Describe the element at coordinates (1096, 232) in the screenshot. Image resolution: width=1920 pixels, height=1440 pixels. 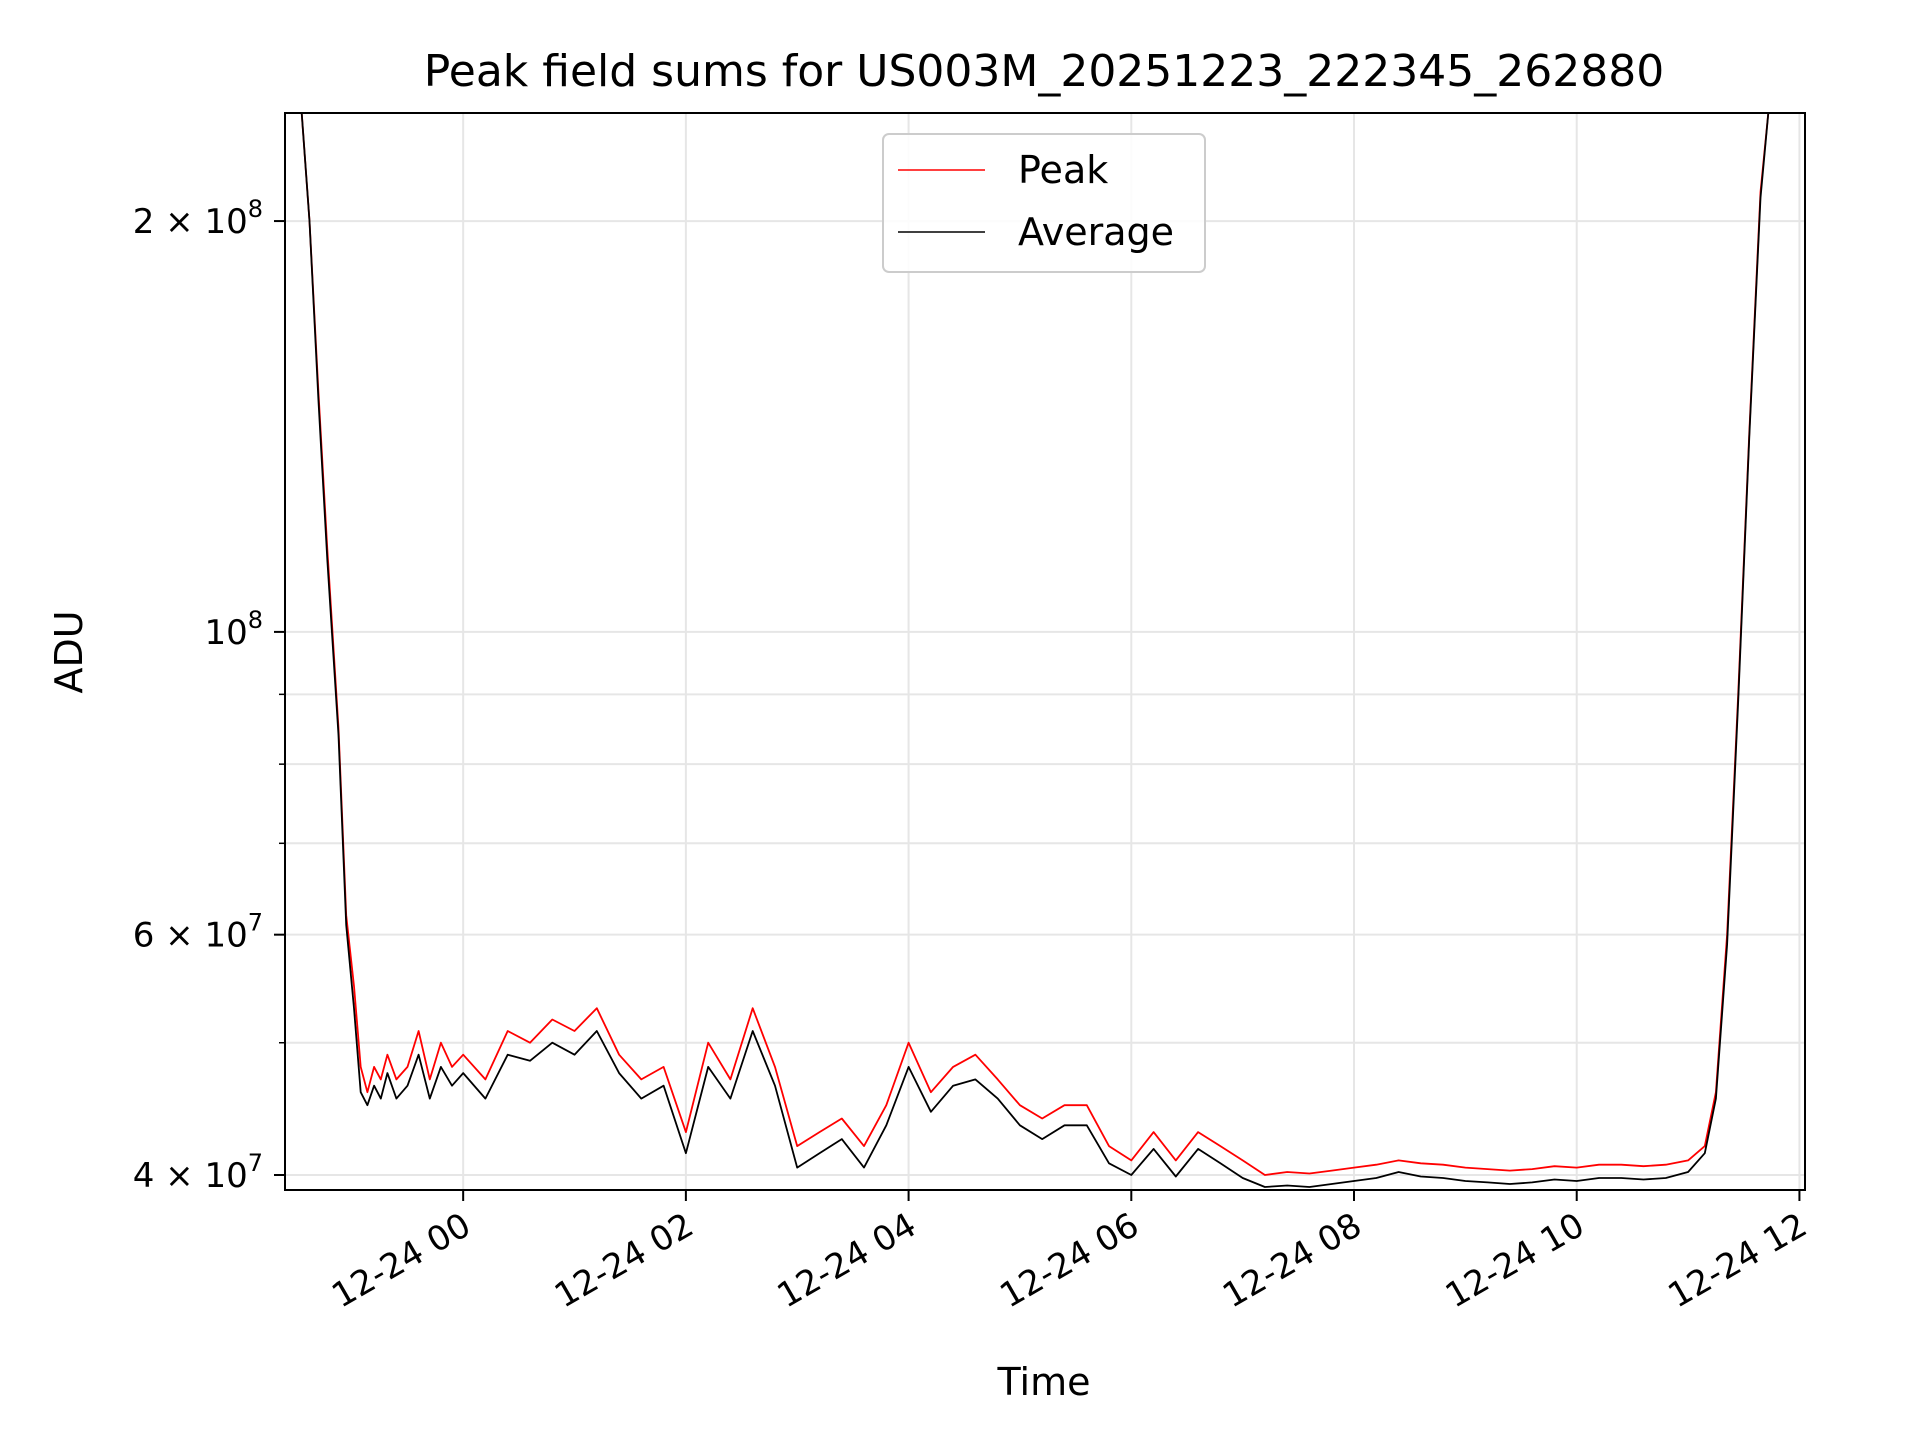
I see `legend-label-average: Average` at that location.